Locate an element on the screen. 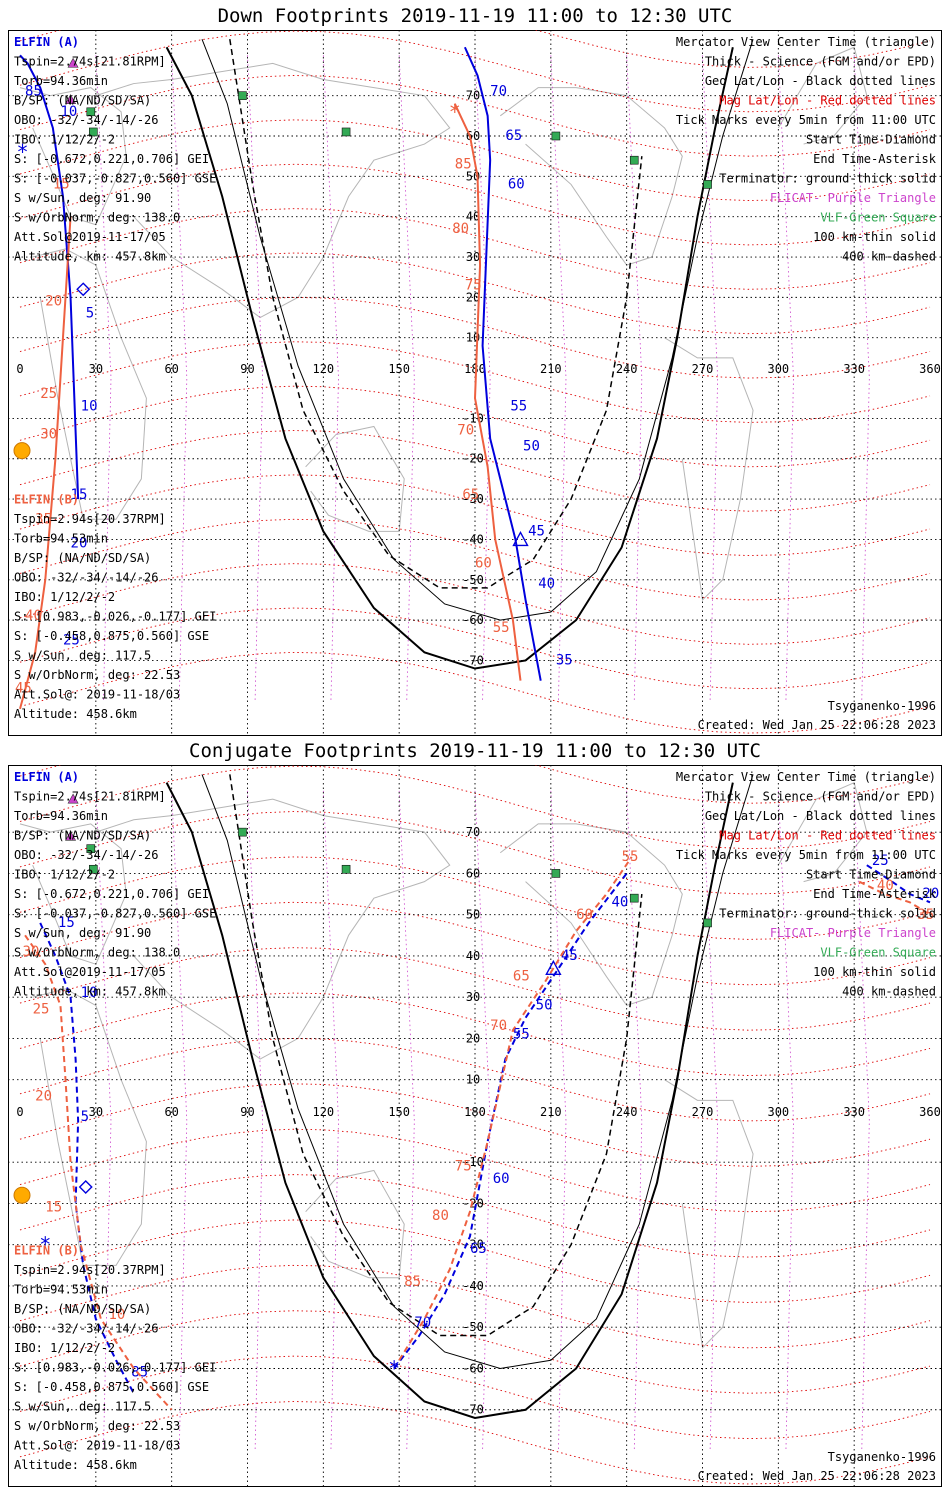 This screenshot has width=950, height=1500. elfin-a-track-east-line is located at coordinates (898, 884).